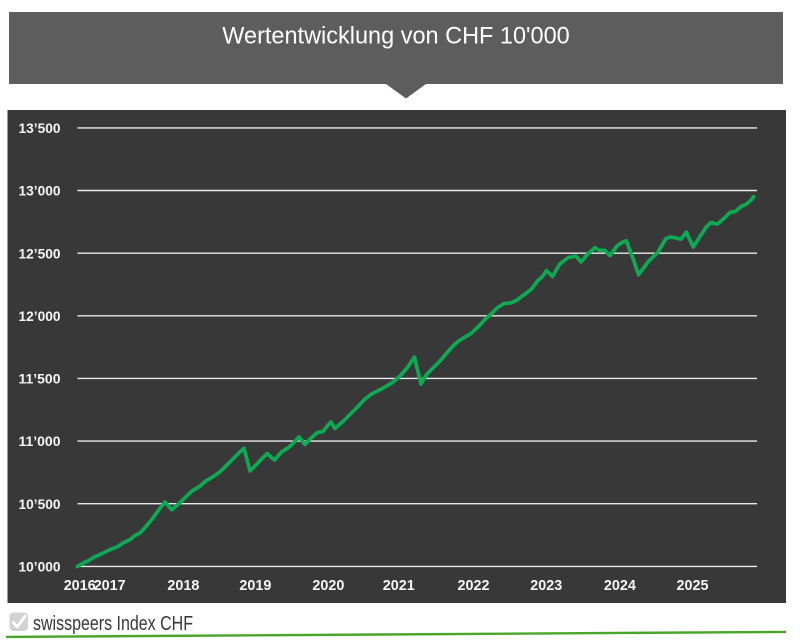 The height and width of the screenshot is (644, 800). Describe the element at coordinates (40, 441) in the screenshot. I see `svg-text: 11’000` at that location.